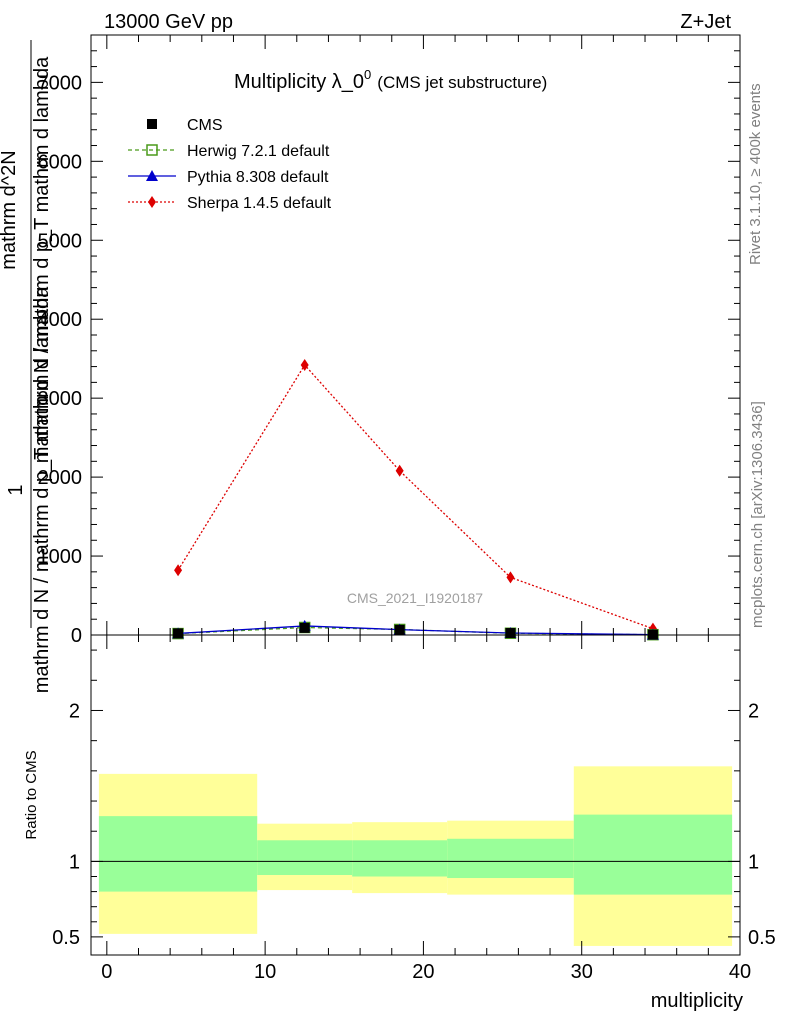 The height and width of the screenshot is (1024, 786). Describe the element at coordinates (152, 175) in the screenshot. I see `legend-marker-pythia` at that location.